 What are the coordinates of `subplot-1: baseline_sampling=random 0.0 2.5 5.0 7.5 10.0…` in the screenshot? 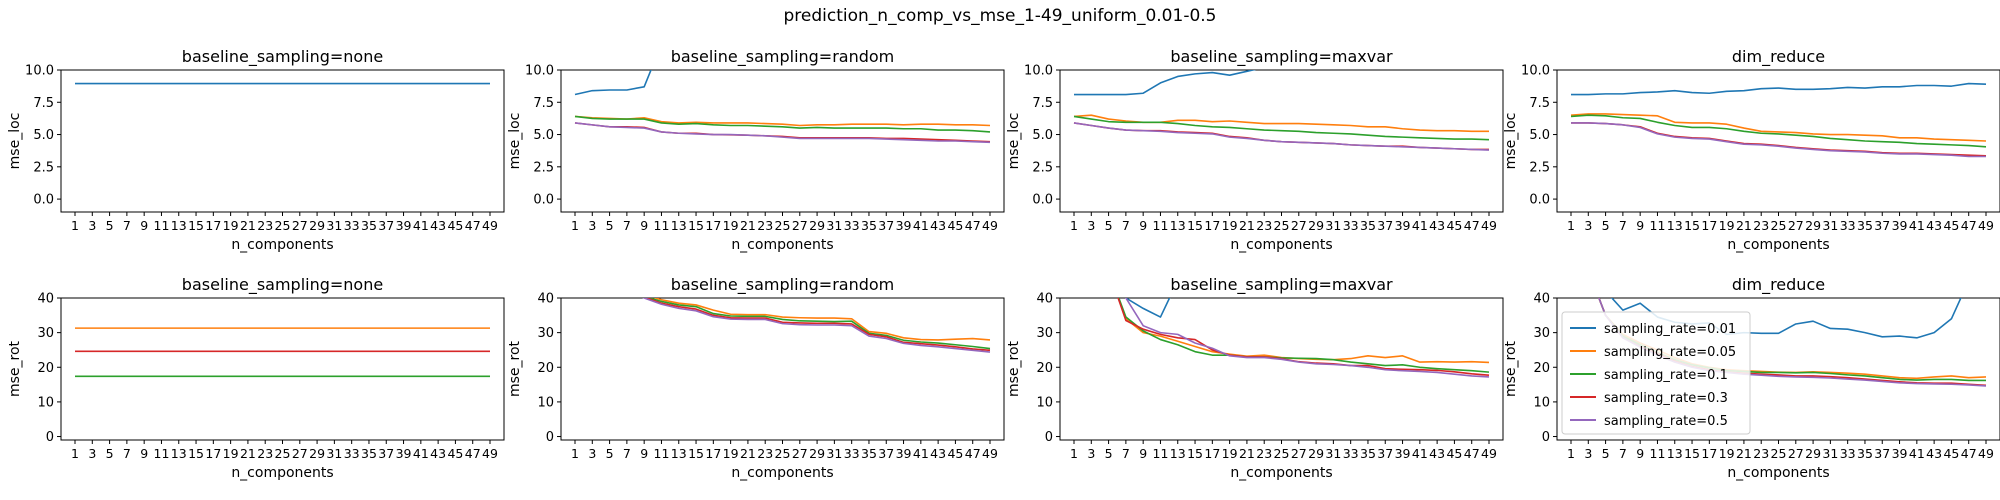 It's located at (756, 150).